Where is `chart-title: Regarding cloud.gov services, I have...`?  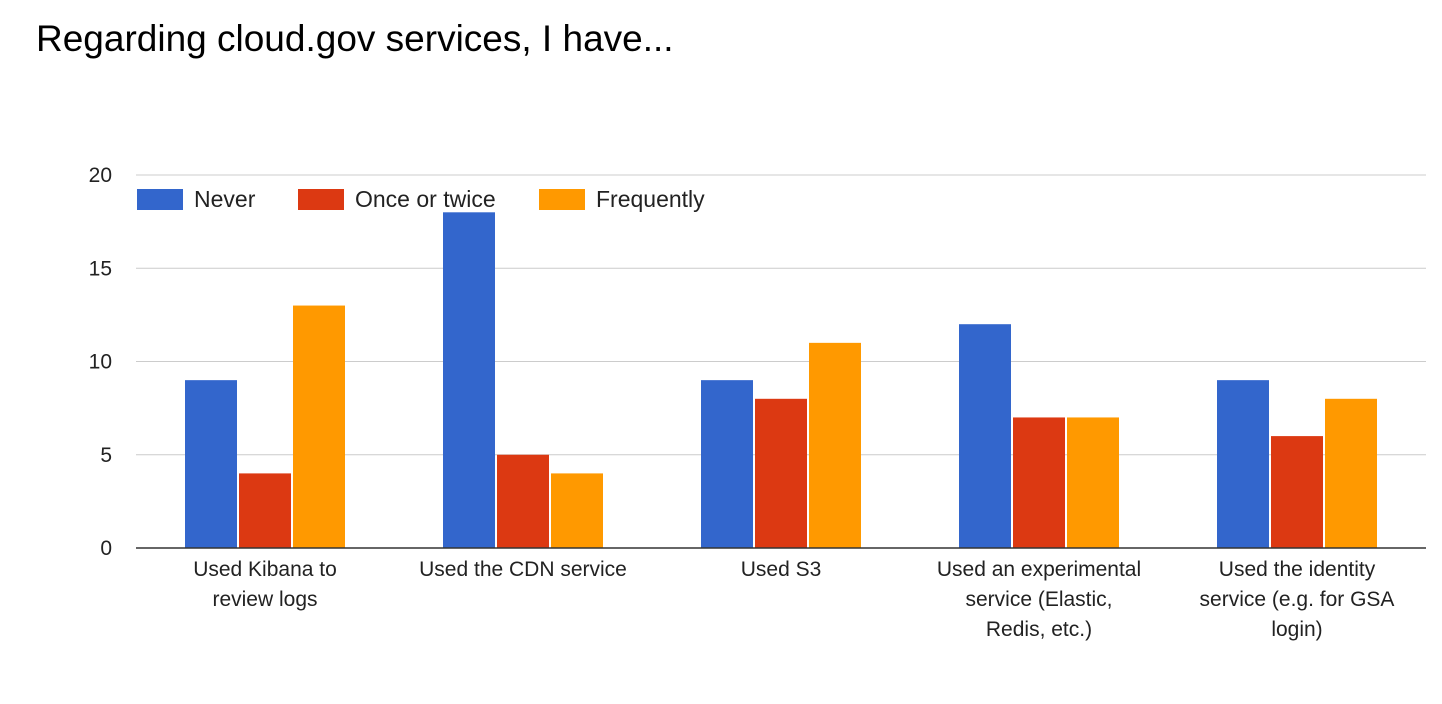
chart-title: Regarding cloud.gov services, I have... is located at coordinates (355, 38).